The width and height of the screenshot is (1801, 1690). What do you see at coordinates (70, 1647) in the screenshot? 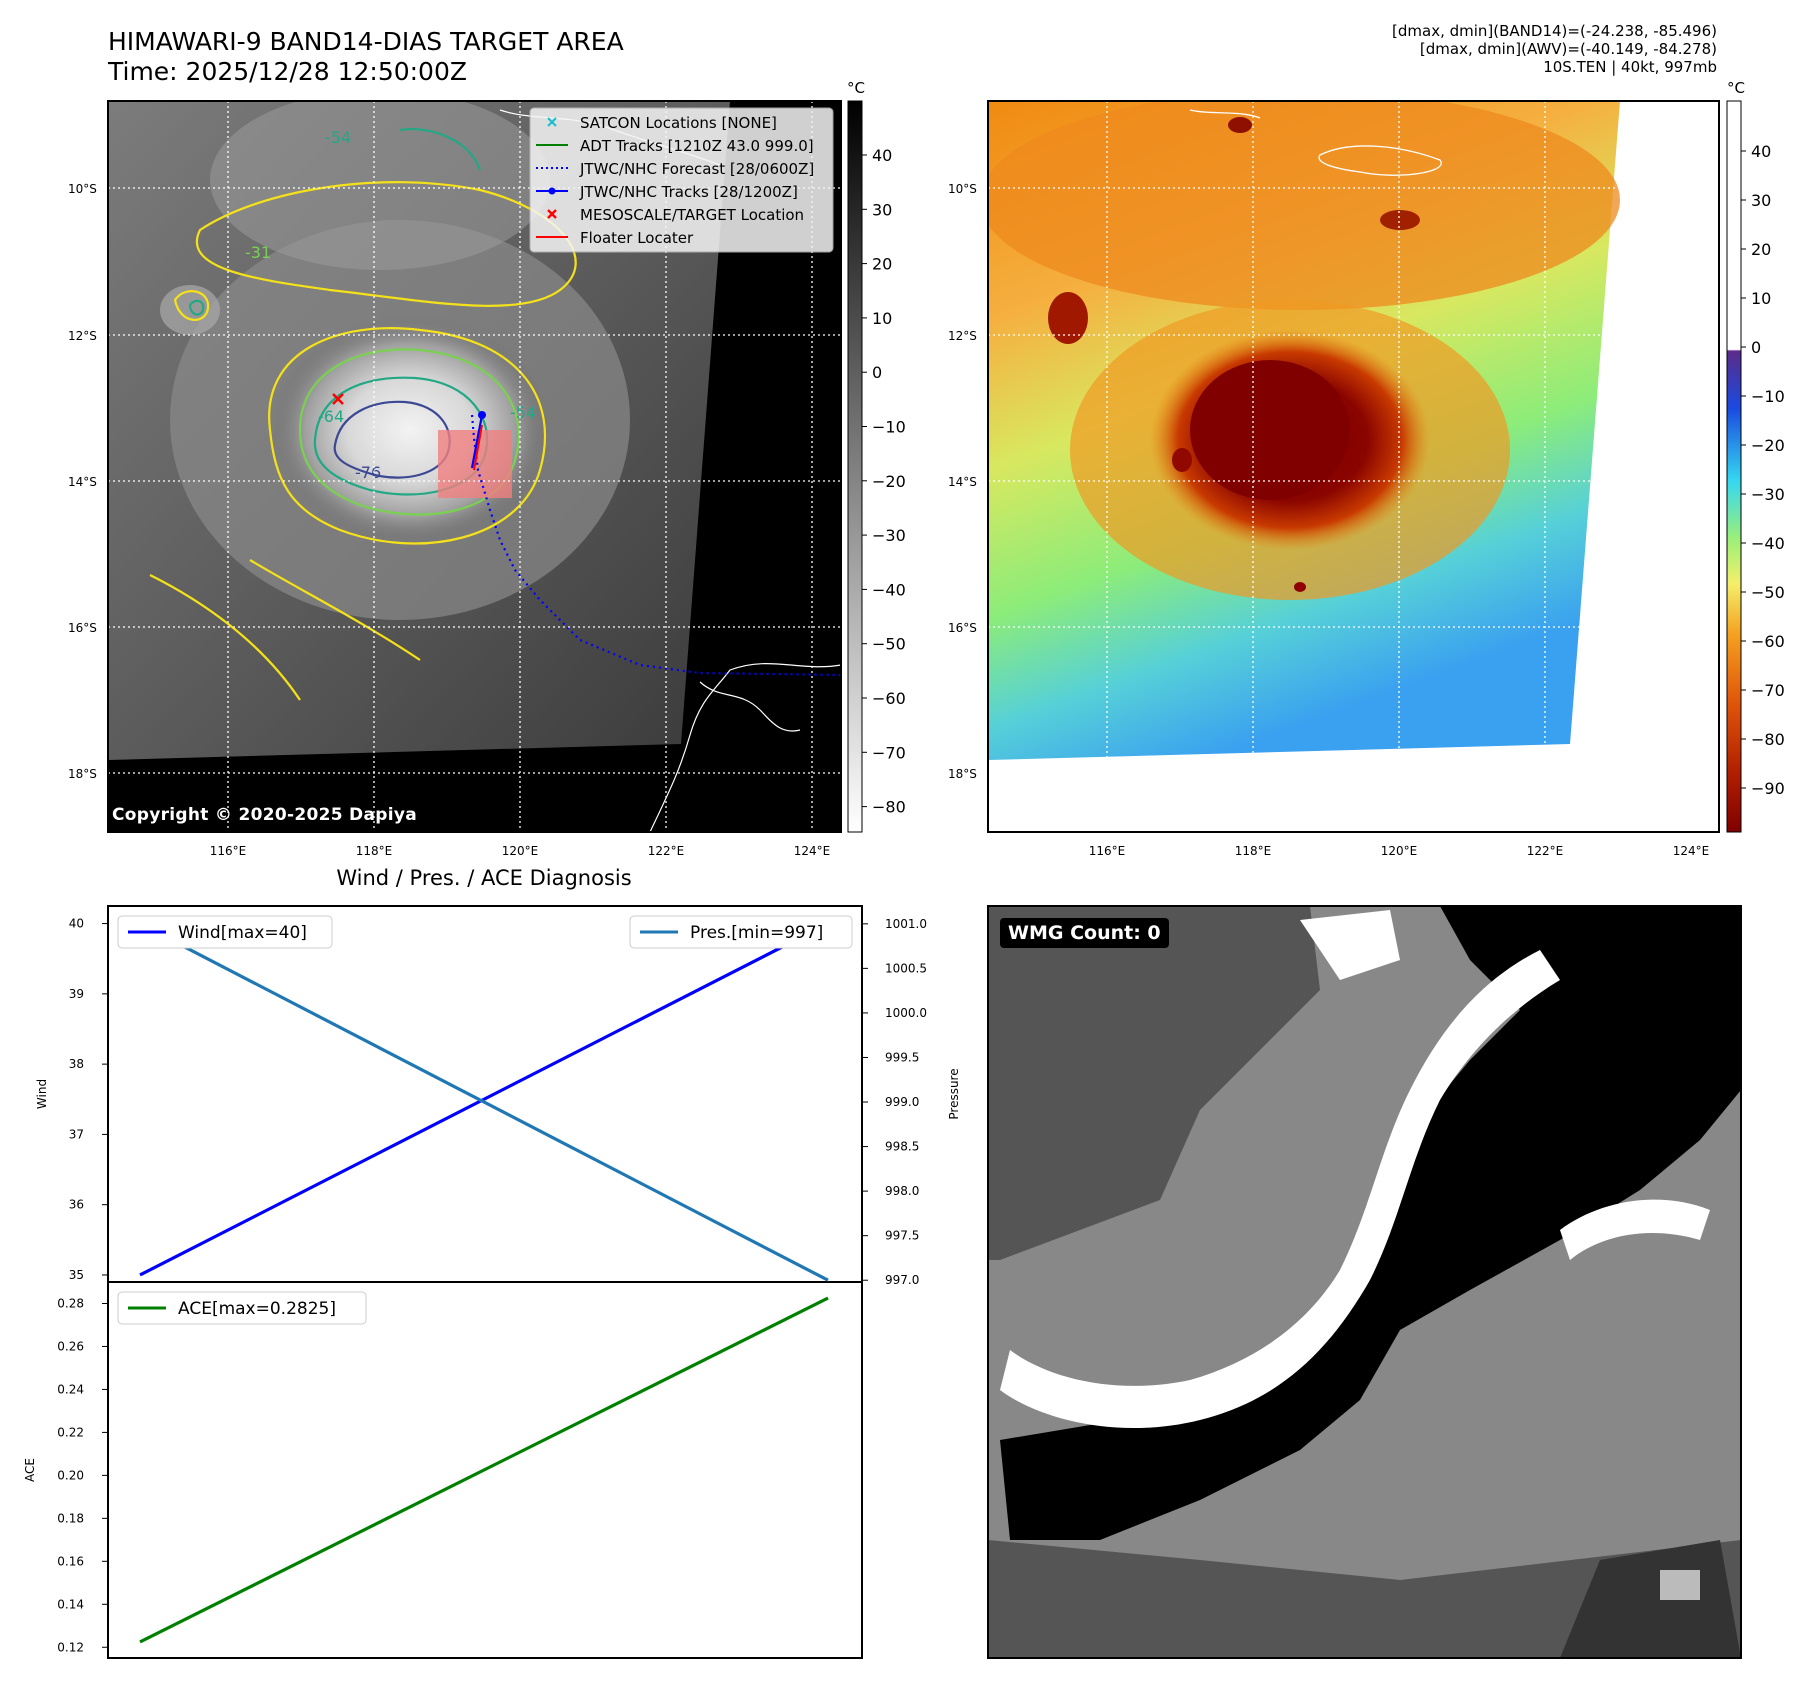
I see `ace-tick-label: 0.12` at bounding box center [70, 1647].